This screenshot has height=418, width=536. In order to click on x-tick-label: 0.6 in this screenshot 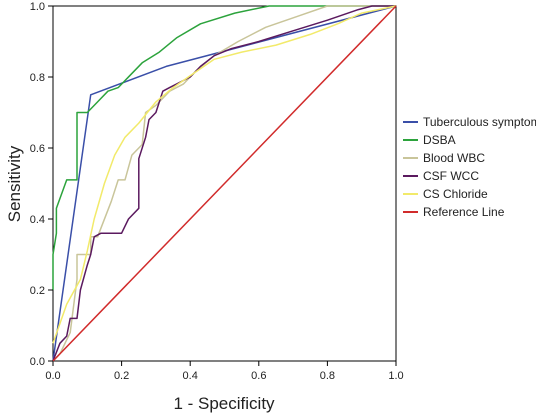, I will do `click(258, 376)`.